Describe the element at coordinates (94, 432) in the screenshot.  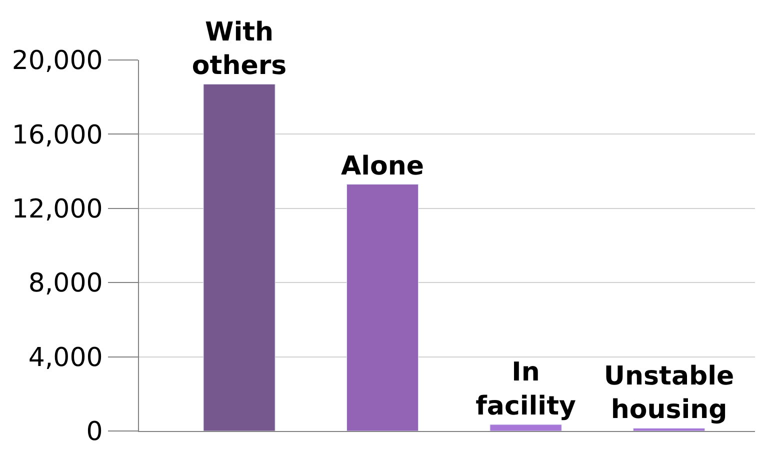
I see `y-tick-label: 0` at that location.